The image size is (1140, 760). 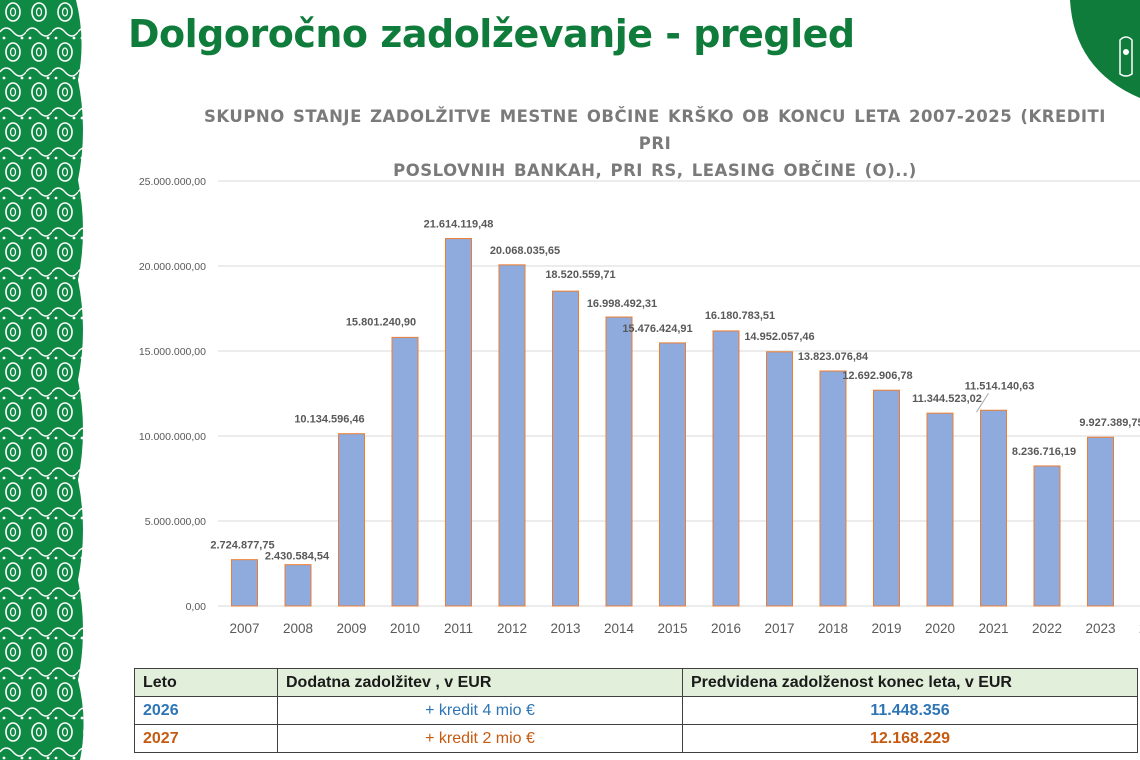 What do you see at coordinates (206, 710) in the screenshot?
I see `cell-year-2026: 2026` at bounding box center [206, 710].